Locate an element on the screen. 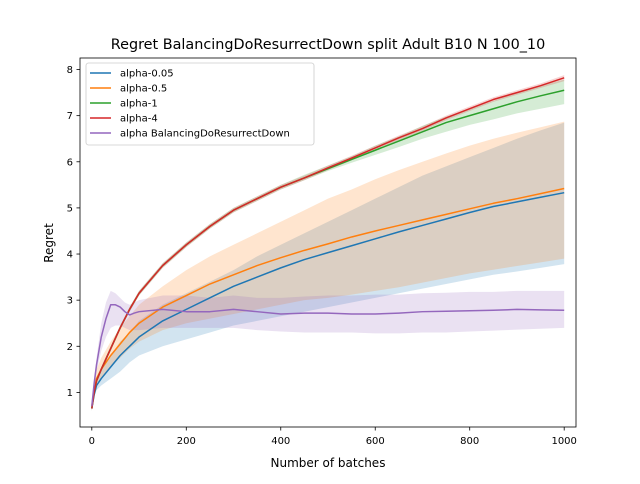 This screenshot has height=484, width=640. y-tick-label: 4 is located at coordinates (70, 255).